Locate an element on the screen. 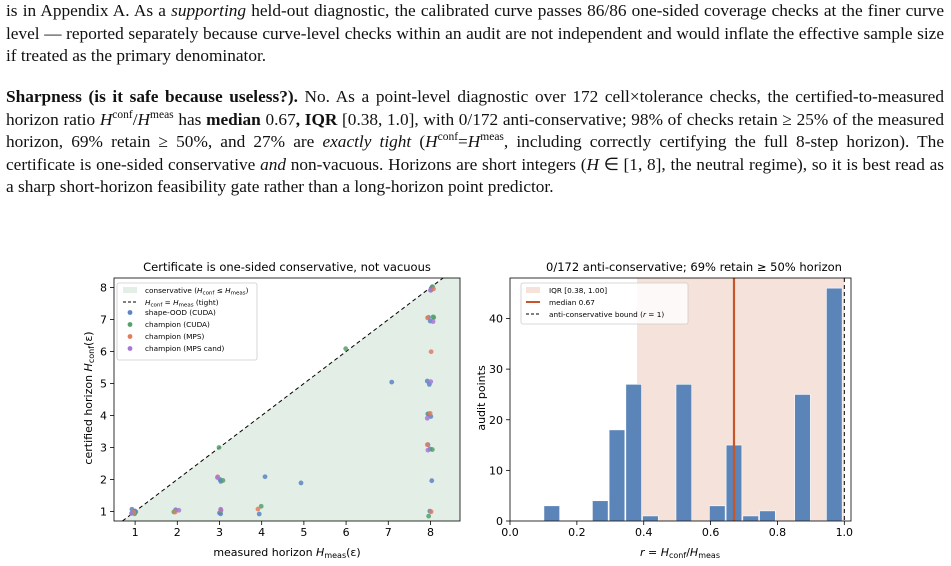 The image size is (951, 566). sharpness-heading: Sharpness (is it safe because useless?). is located at coordinates (152, 96).